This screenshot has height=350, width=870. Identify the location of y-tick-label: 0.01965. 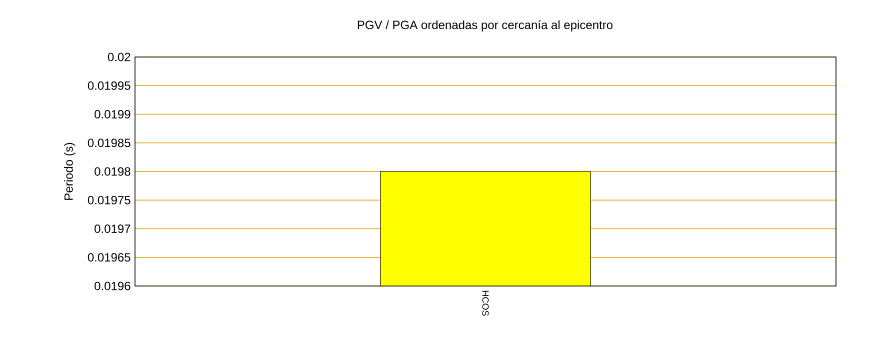
(109, 257).